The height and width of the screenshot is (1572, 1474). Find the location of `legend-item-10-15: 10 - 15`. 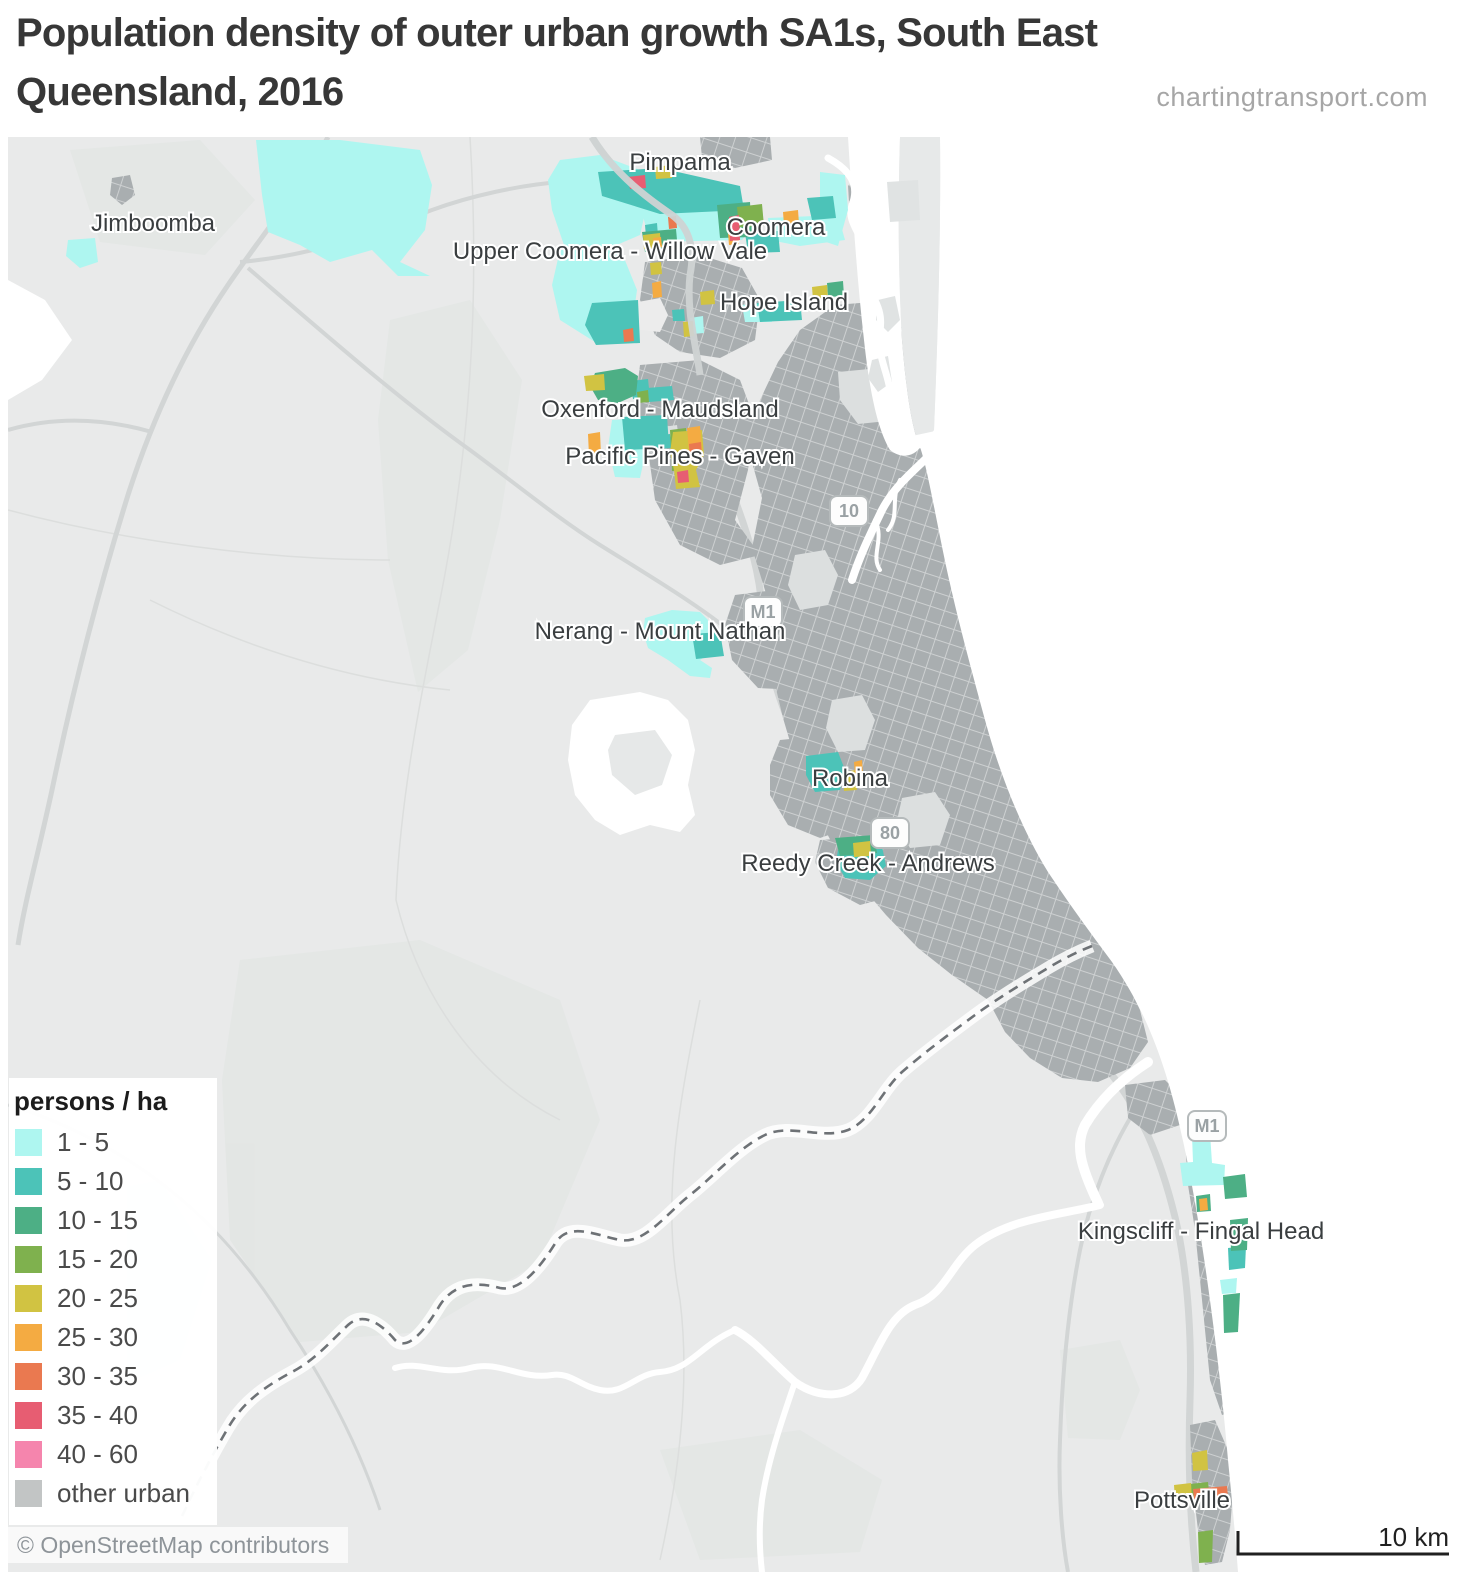

legend-item-10-15: 10 - 15 is located at coordinates (113, 1220).